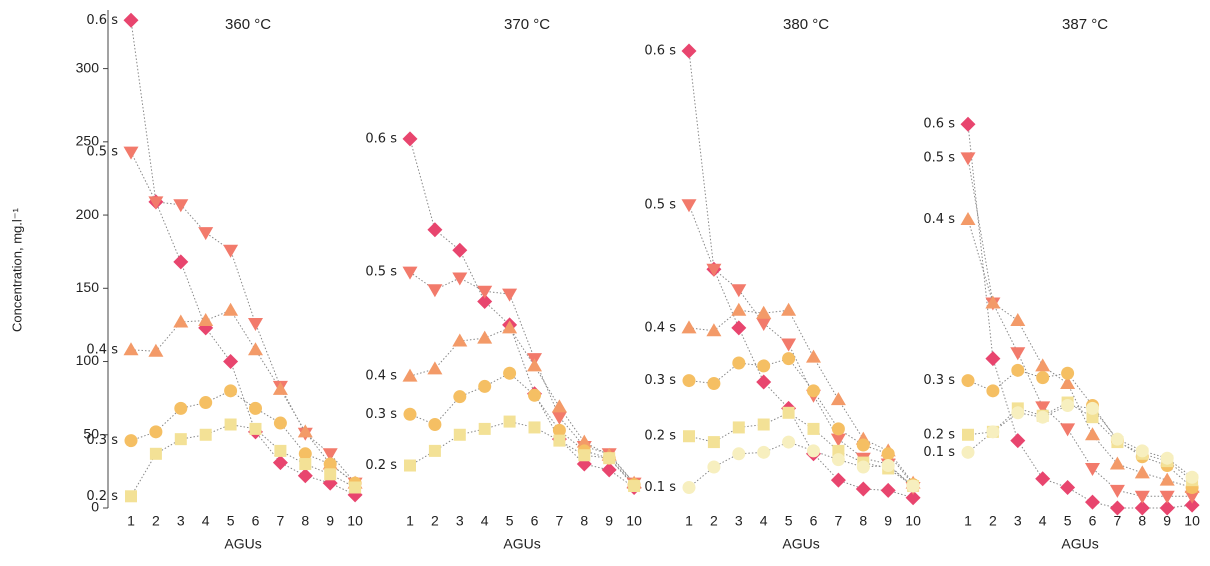 The width and height of the screenshot is (1210, 566). I want to click on panel-title: 380 °C, so click(806, 24).